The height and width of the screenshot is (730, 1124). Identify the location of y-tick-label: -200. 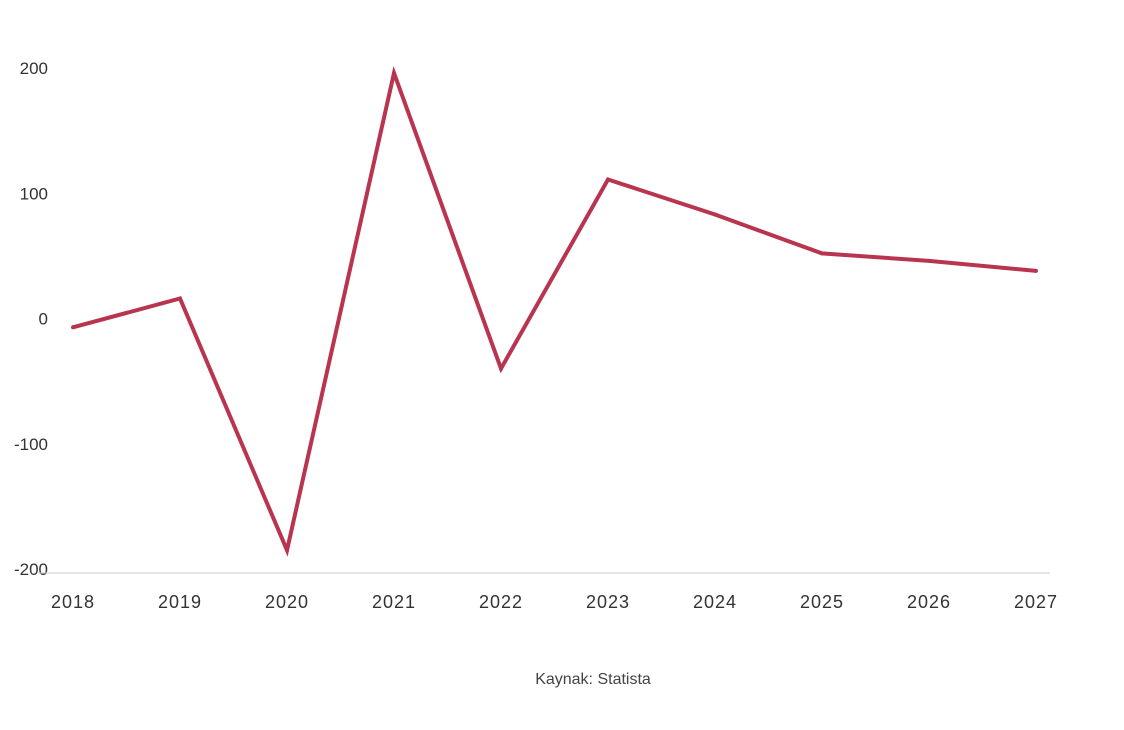
(31, 569).